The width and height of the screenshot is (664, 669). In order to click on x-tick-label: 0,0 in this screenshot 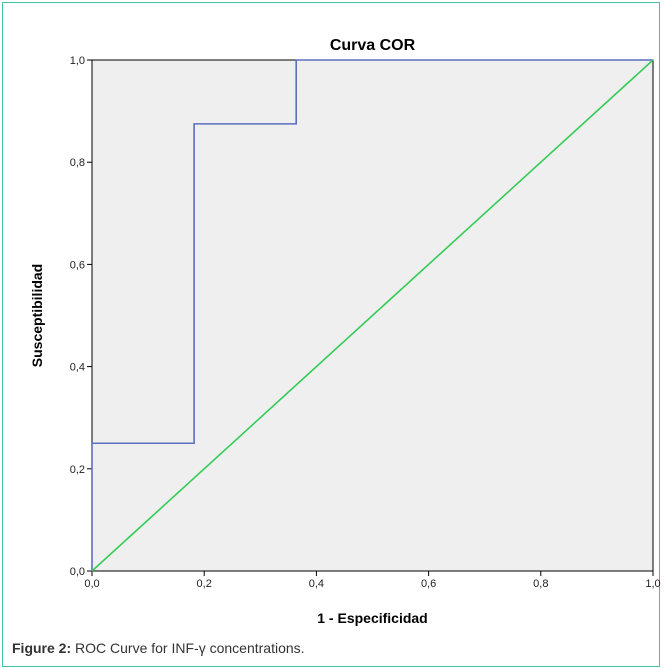, I will do `click(91, 584)`.